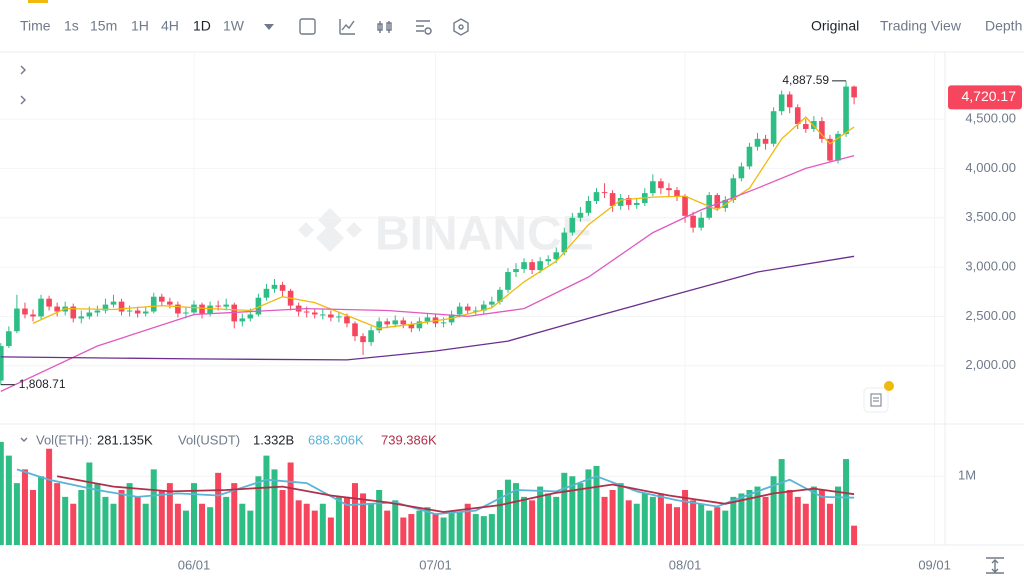  What do you see at coordinates (409, 439) in the screenshot?
I see `volume-ma-label: 739.386K` at bounding box center [409, 439].